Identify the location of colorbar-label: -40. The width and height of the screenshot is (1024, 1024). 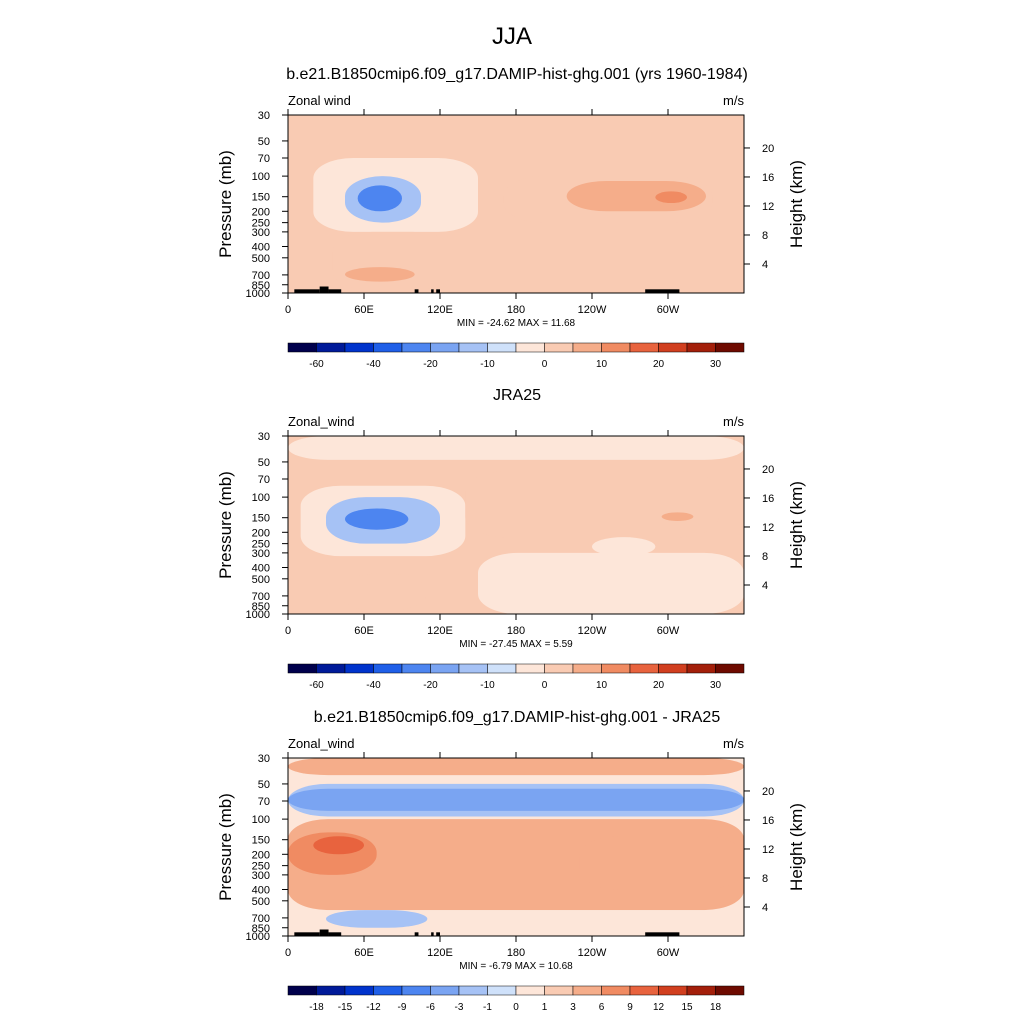
(373, 364).